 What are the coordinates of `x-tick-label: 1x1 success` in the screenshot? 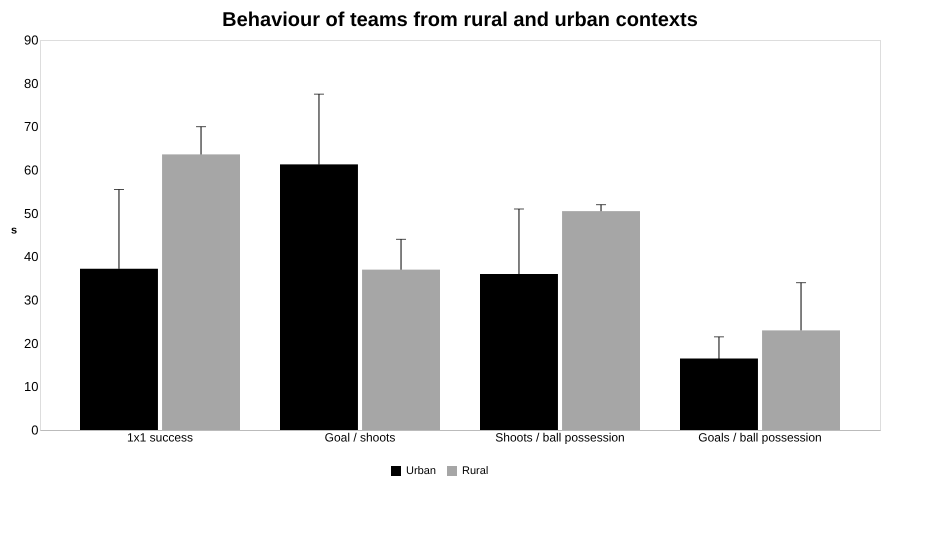 It's located at (160, 437).